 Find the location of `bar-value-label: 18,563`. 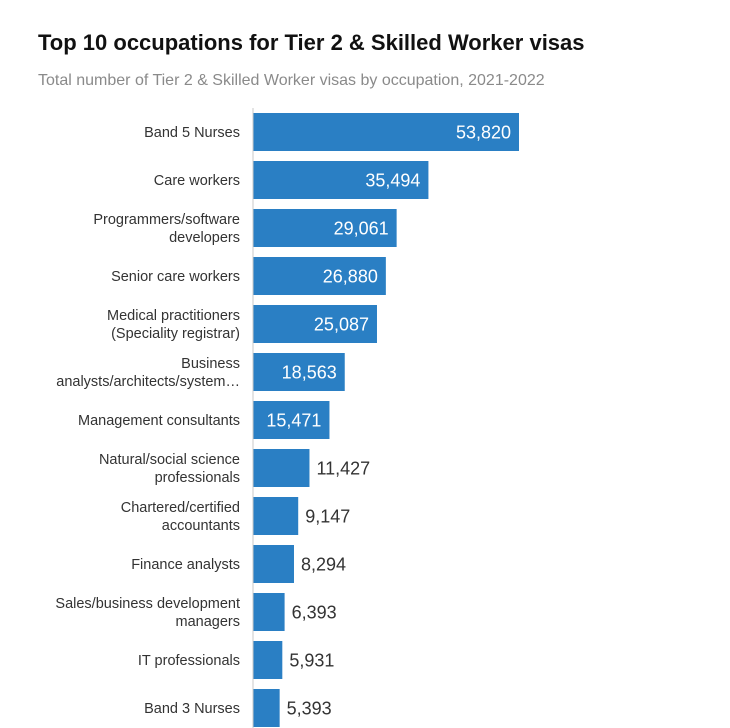

bar-value-label: 18,563 is located at coordinates (309, 373).